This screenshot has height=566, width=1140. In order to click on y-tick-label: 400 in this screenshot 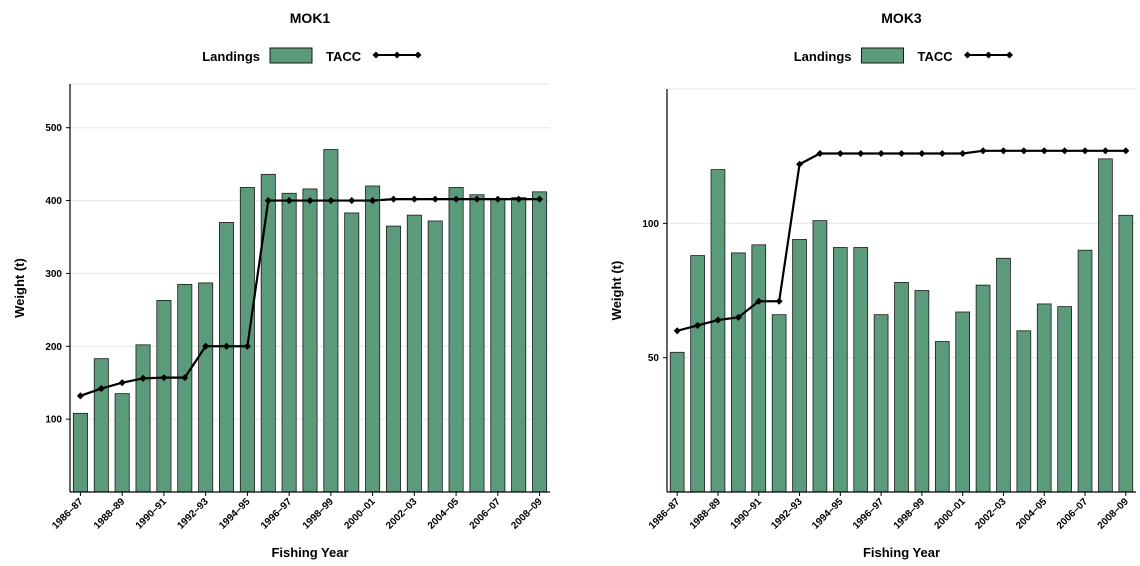, I will do `click(53, 201)`.